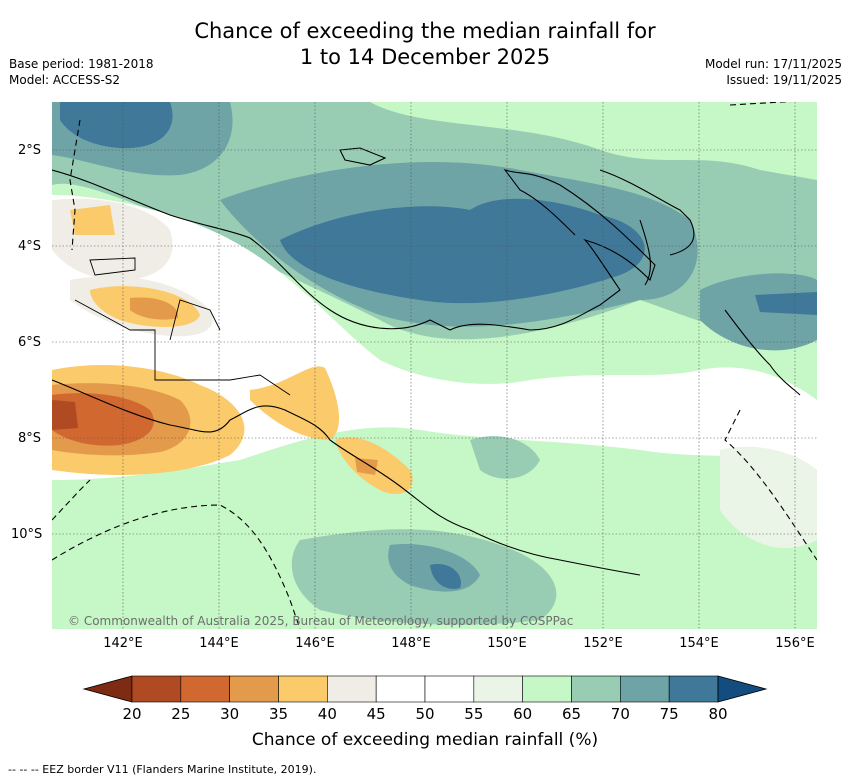  Describe the element at coordinates (699, 643) in the screenshot. I see `lon-label-154e: 154°E` at that location.